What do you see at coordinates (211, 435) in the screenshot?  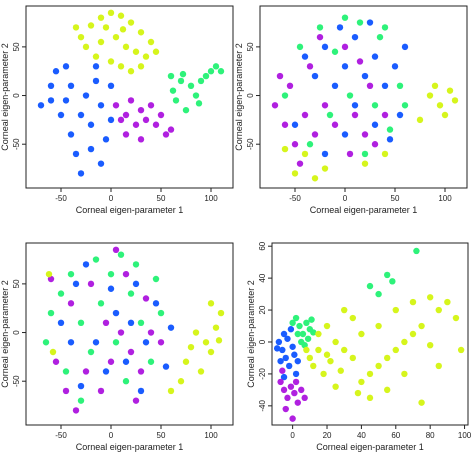 I see `x-tick-label: 100` at bounding box center [211, 435].